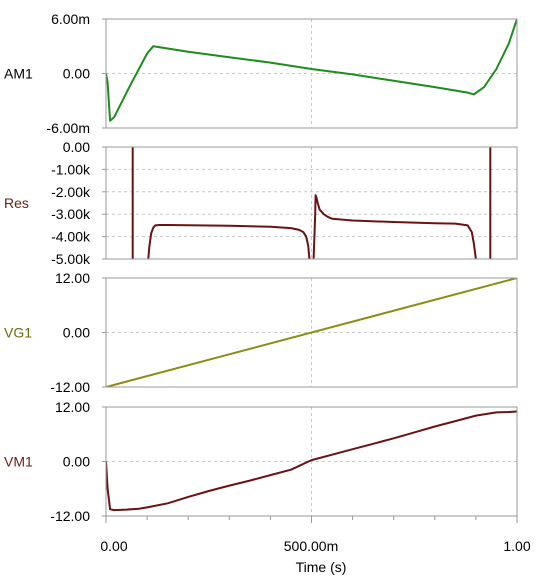 The width and height of the screenshot is (541, 587). Describe the element at coordinates (311, 546) in the screenshot. I see `x-tick-label: 500.00m` at that location.